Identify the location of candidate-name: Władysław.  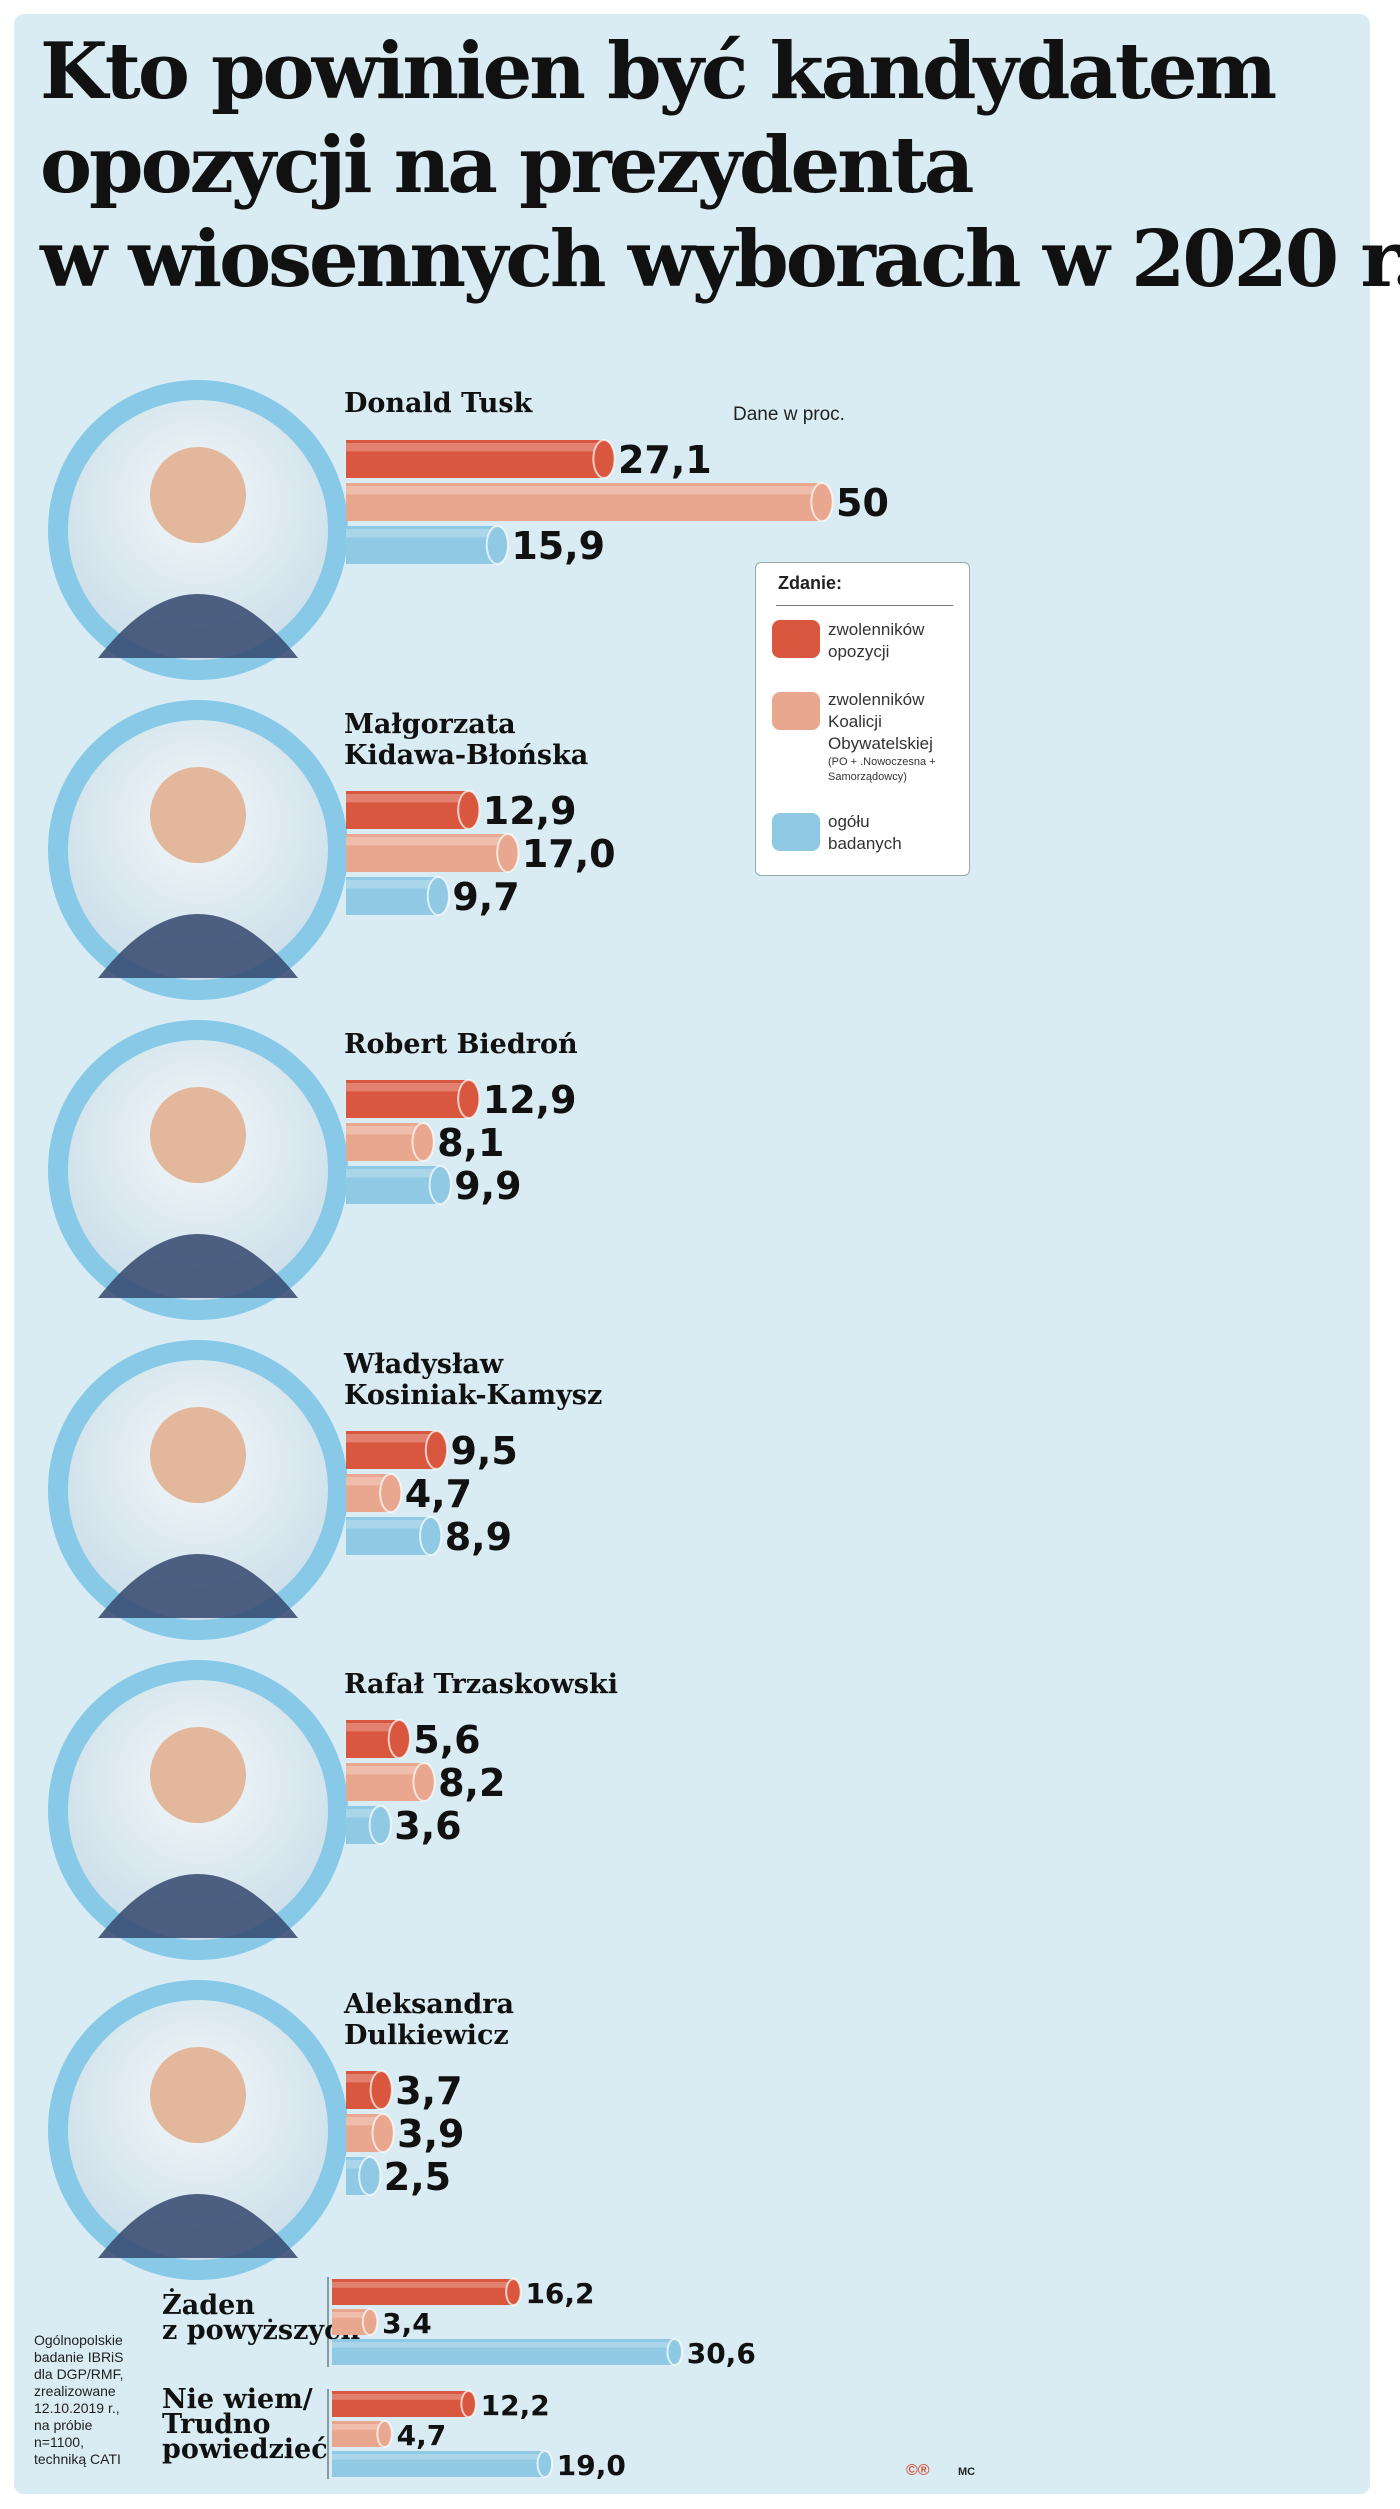
(423, 1364).